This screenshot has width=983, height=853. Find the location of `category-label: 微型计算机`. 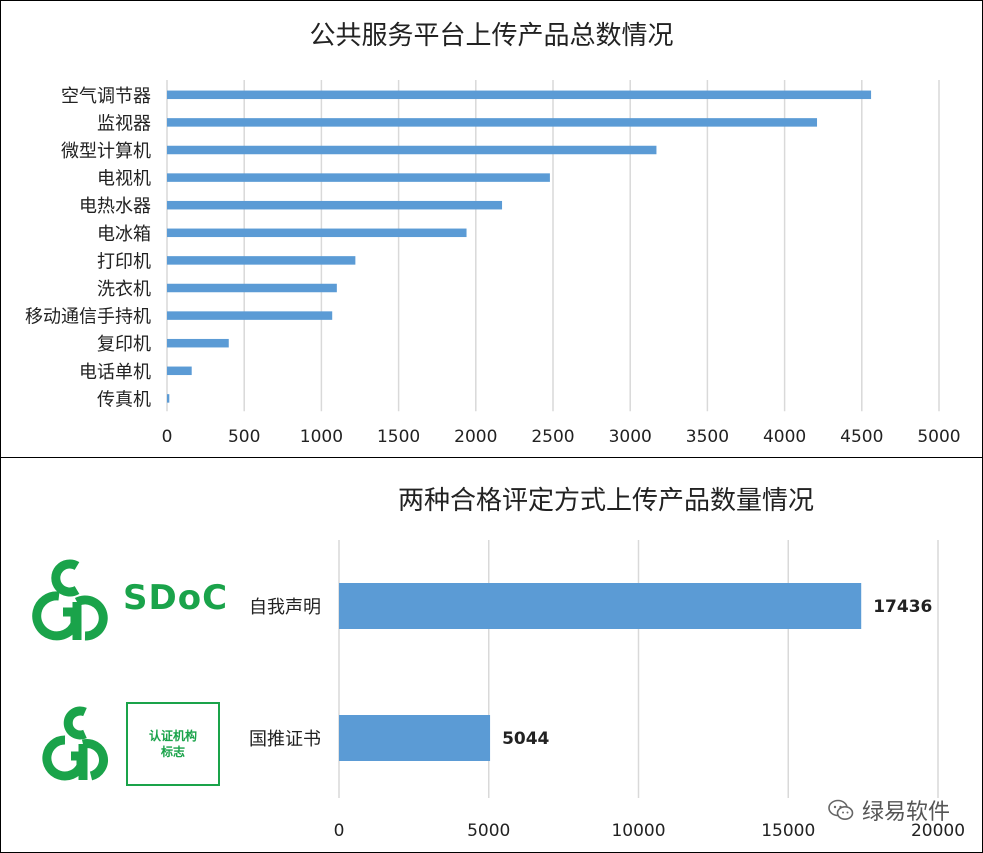

category-label: 微型计算机 is located at coordinates (106, 151).